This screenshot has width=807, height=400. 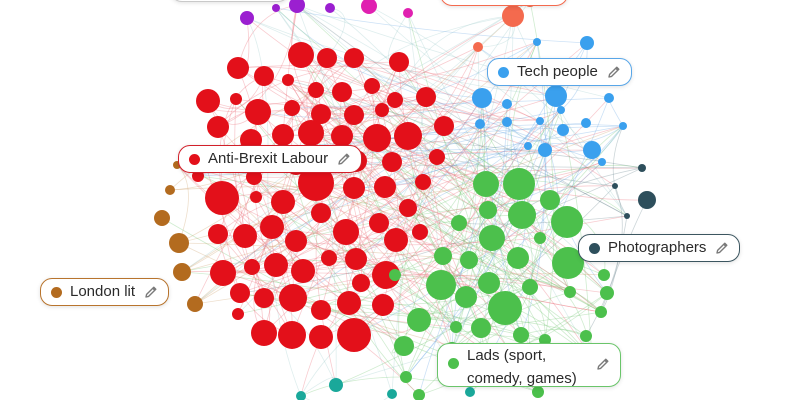 What do you see at coordinates (529, 365) in the screenshot?
I see `cluster-tag-lads: Lads (sport, comedy, games)` at bounding box center [529, 365].